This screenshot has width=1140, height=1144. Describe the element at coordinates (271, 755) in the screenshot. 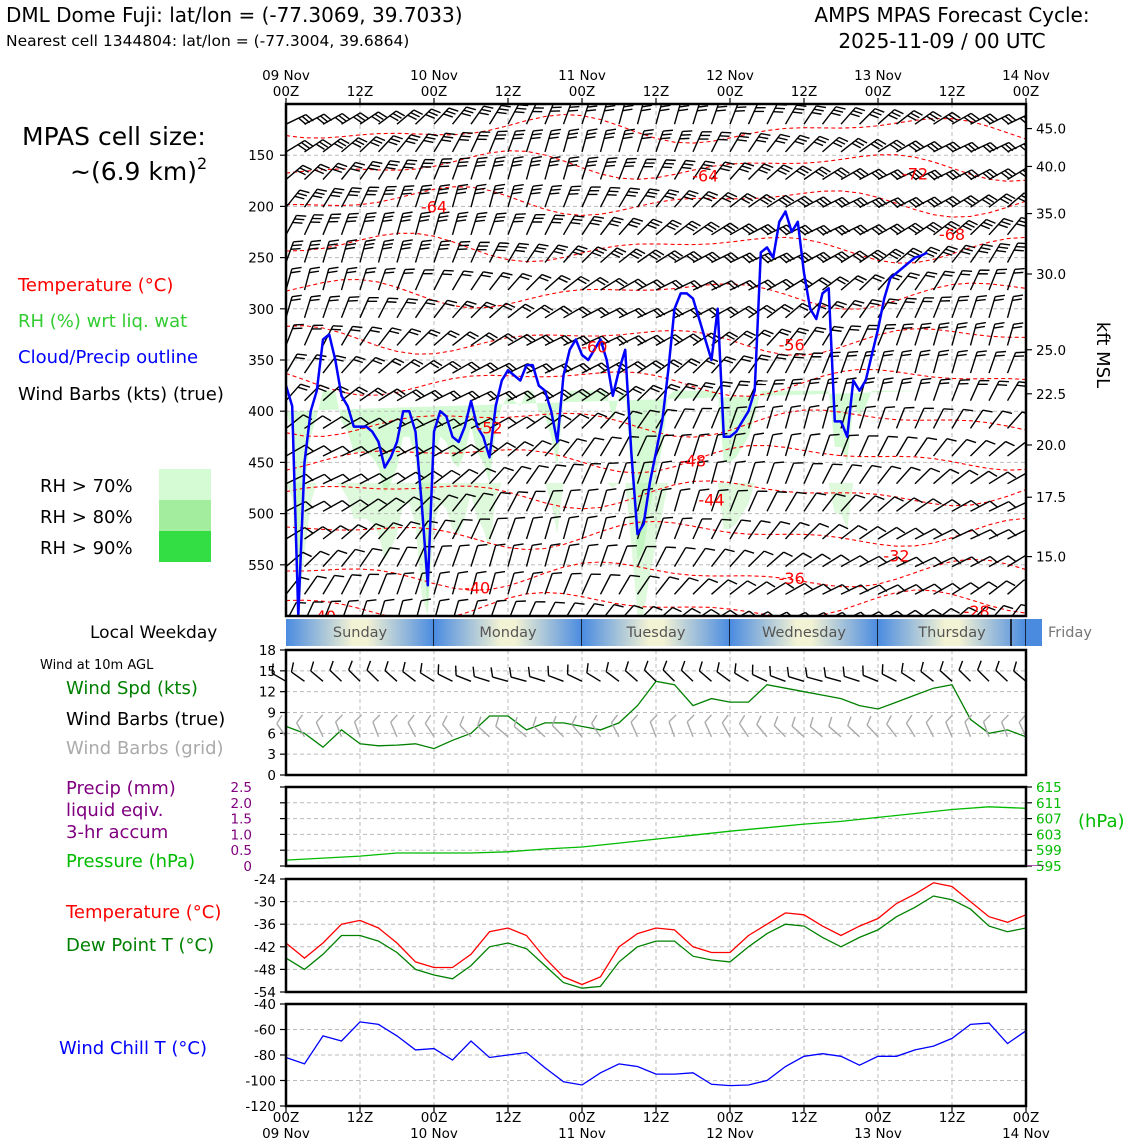

I see `wind-ylabel-1: 3` at that location.